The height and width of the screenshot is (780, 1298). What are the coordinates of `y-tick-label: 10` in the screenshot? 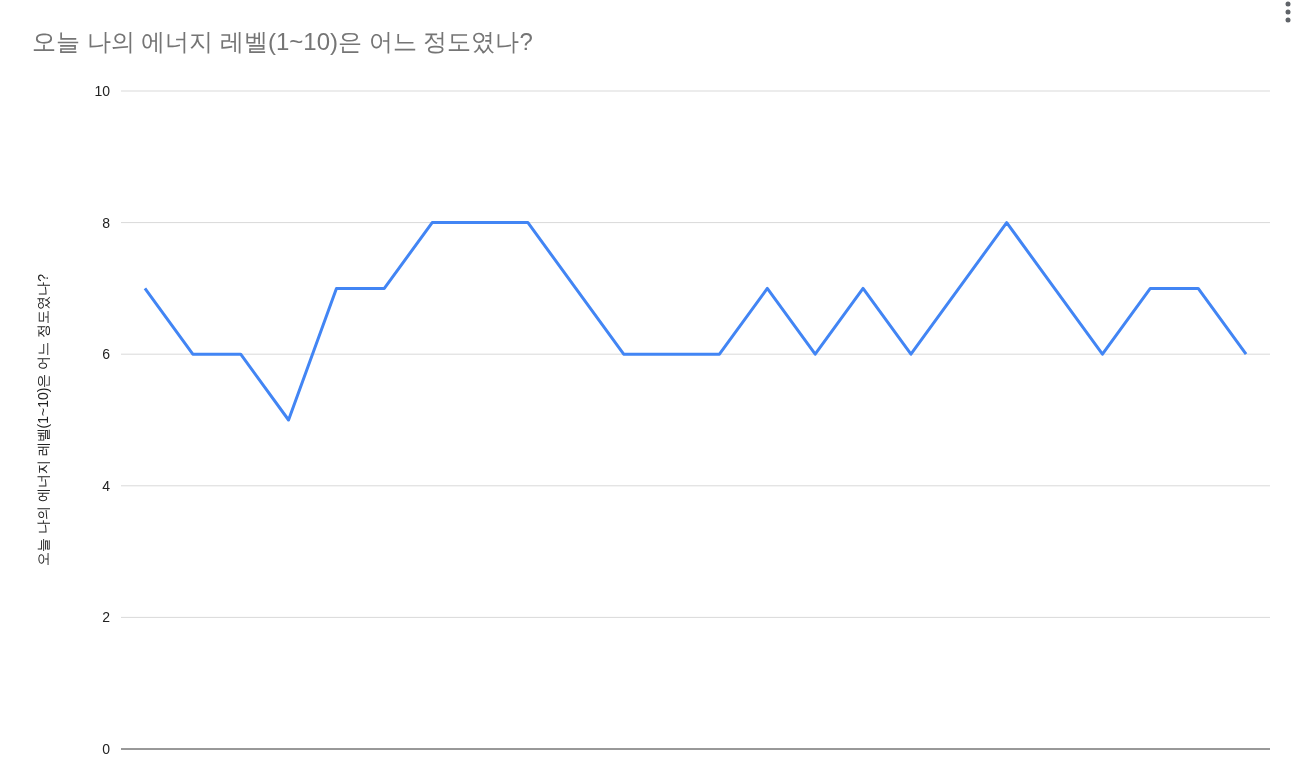 It's located at (102, 91).